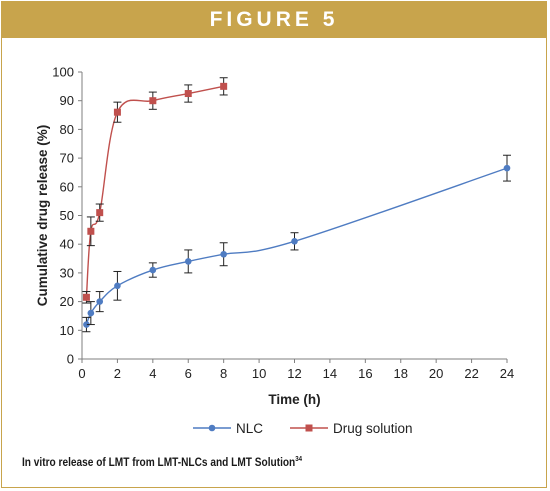  I want to click on x-axis-title: Time (h), so click(294, 399).